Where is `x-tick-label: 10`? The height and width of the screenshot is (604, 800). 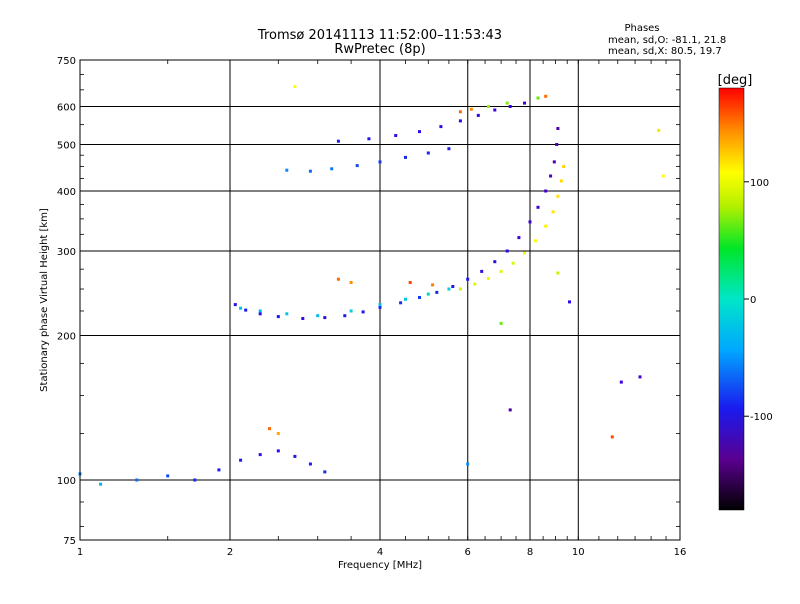
x-tick-label: 10 is located at coordinates (578, 552).